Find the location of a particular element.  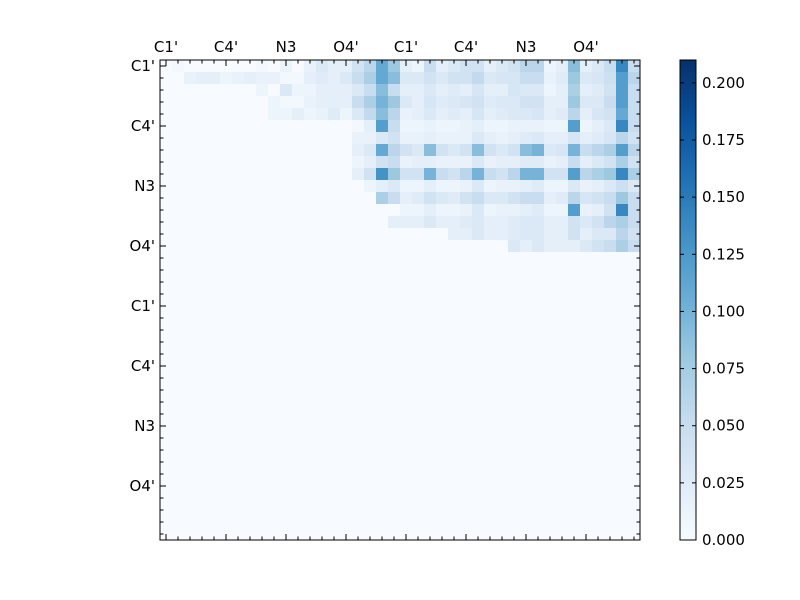

colorbar-tick-label: 0.075 is located at coordinates (723, 369).